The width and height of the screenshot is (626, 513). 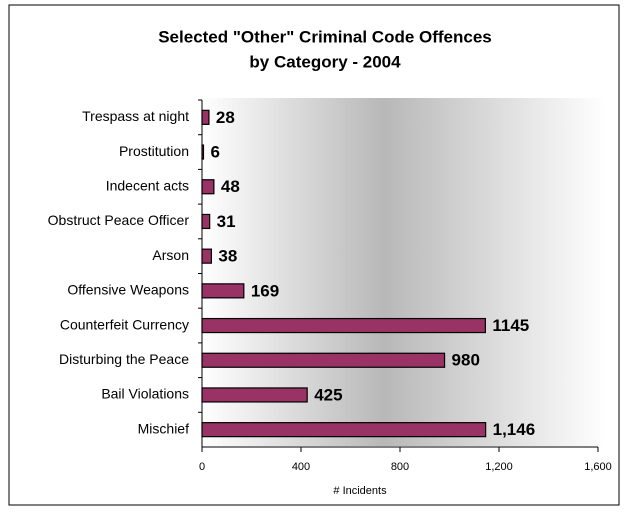 What do you see at coordinates (360, 491) in the screenshot?
I see `x-axis-label: # Incidents` at bounding box center [360, 491].